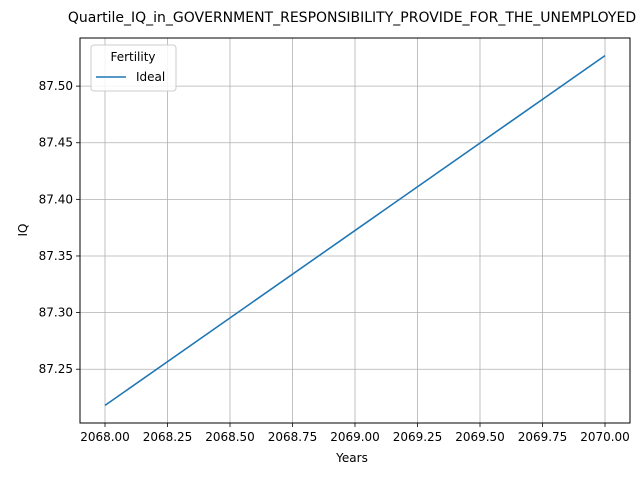 The width and height of the screenshot is (640, 480). Describe the element at coordinates (230, 437) in the screenshot. I see `x-tick-label: 2068.50` at that location.